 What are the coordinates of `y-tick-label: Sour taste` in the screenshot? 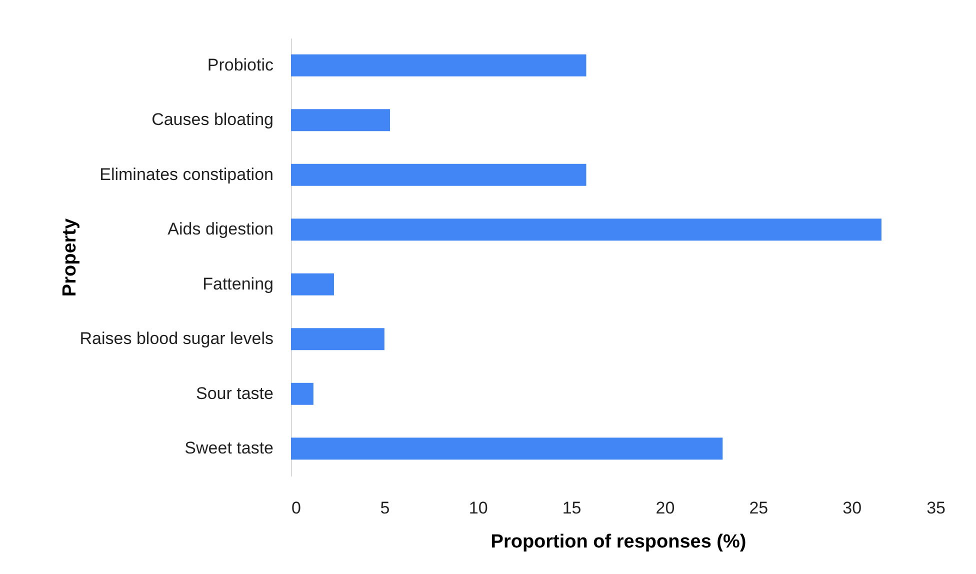 It's located at (235, 393).